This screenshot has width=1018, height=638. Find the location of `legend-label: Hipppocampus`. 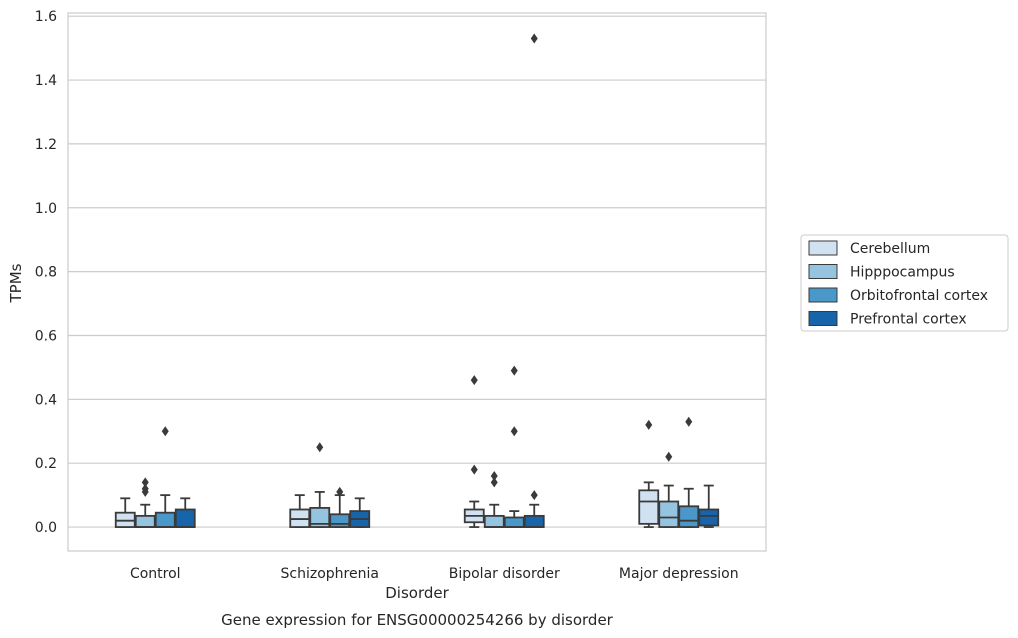

legend-label: Hipppocampus is located at coordinates (902, 273).